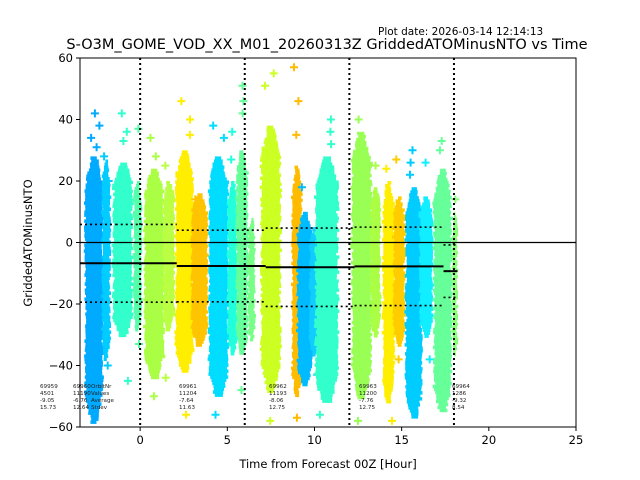  What do you see at coordinates (401, 440) in the screenshot?
I see `x-tick-label: 15` at bounding box center [401, 440].